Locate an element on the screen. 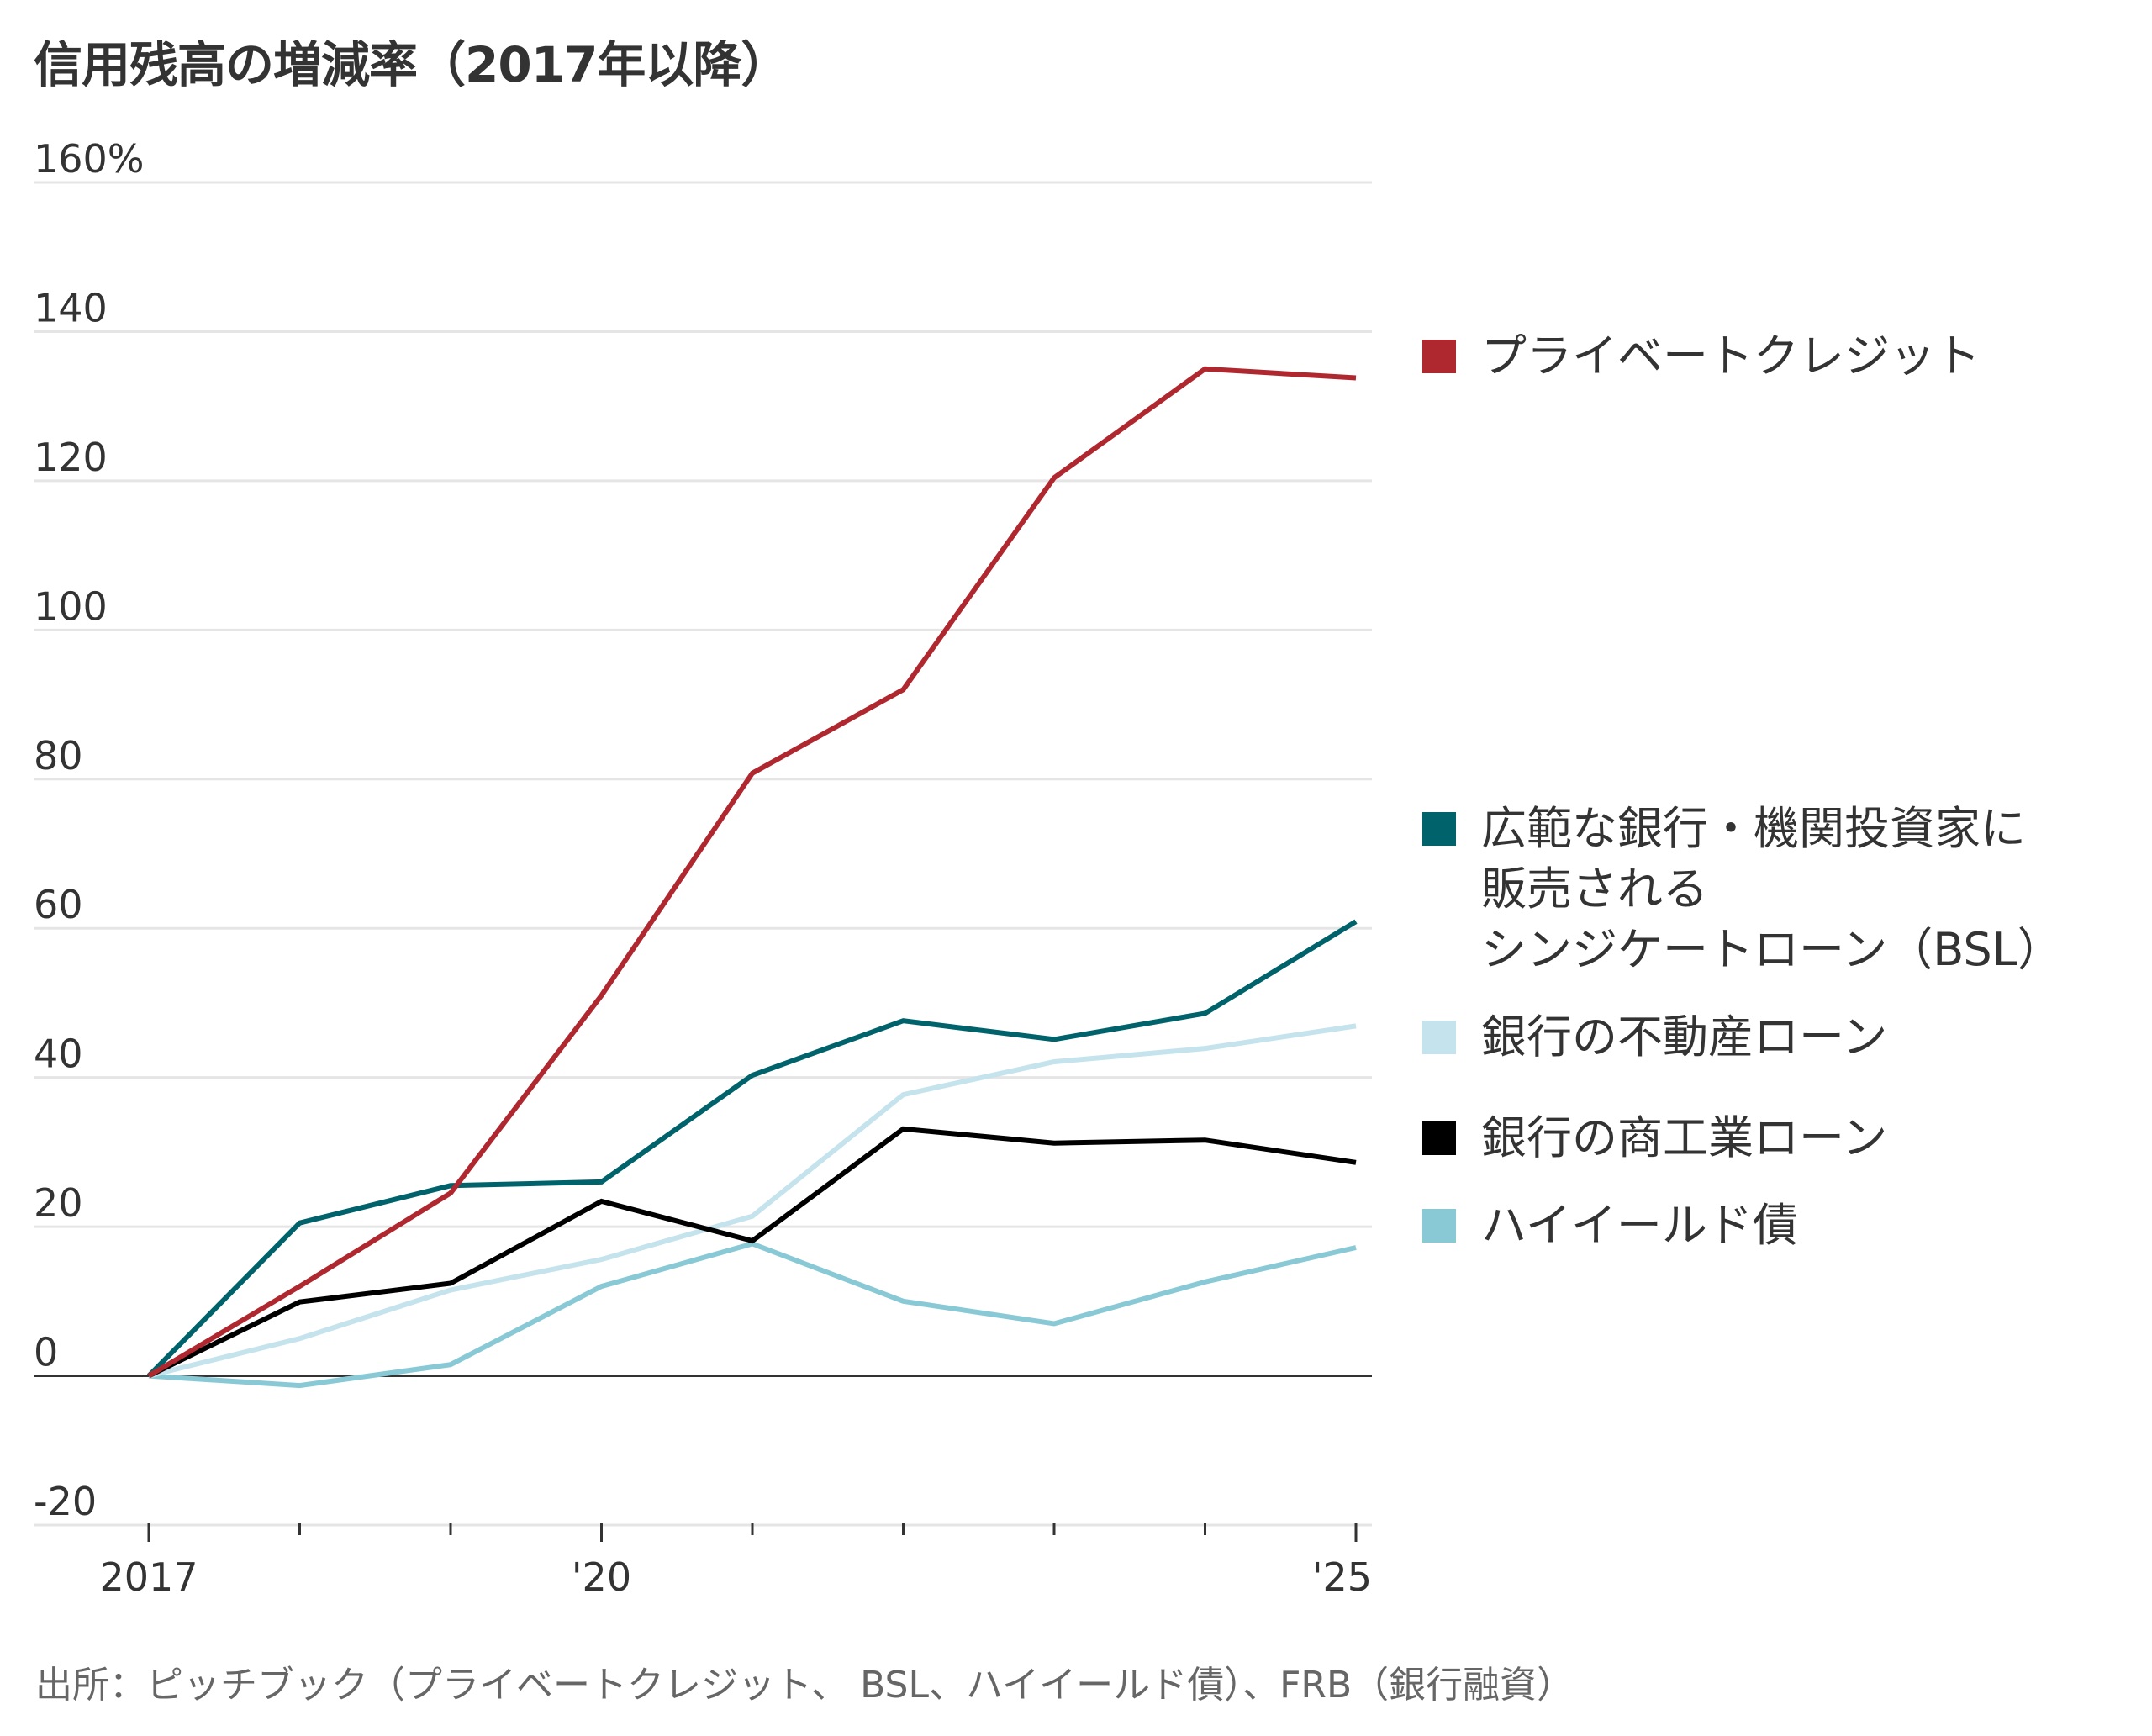  chart-title: 信用残高の増減率（2017年以降） is located at coordinates (411, 64).